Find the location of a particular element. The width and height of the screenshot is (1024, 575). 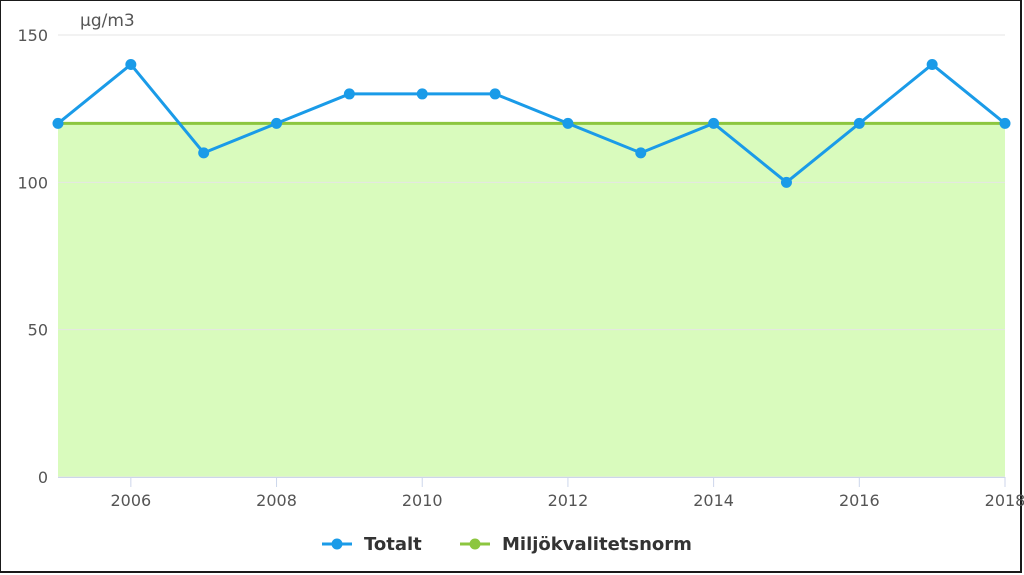

legend-item-miljokvalitetsnorm-label: Miljökvalitetsnorm is located at coordinates (597, 544).